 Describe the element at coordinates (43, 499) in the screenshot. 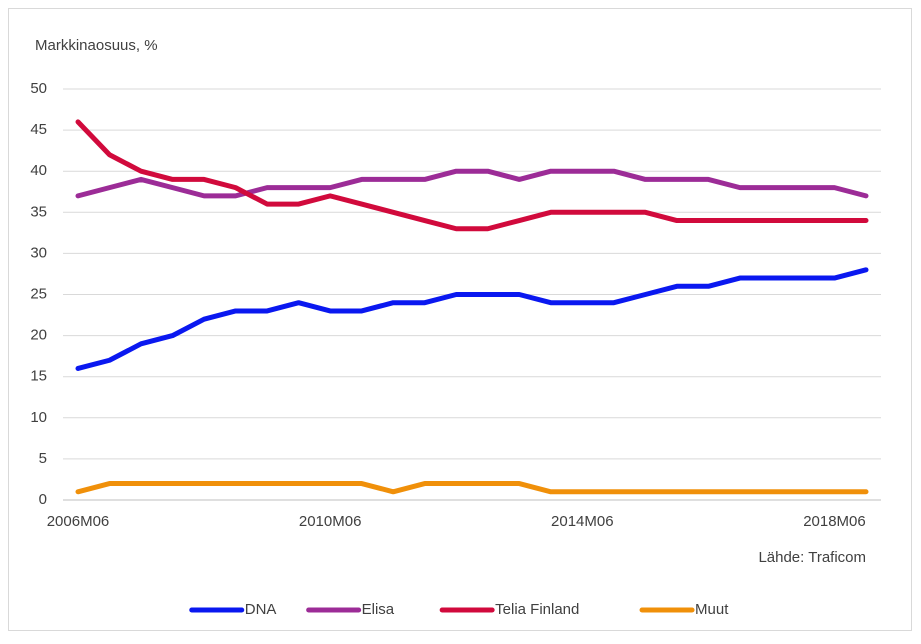

I see `y-tick-label: 0` at that location.